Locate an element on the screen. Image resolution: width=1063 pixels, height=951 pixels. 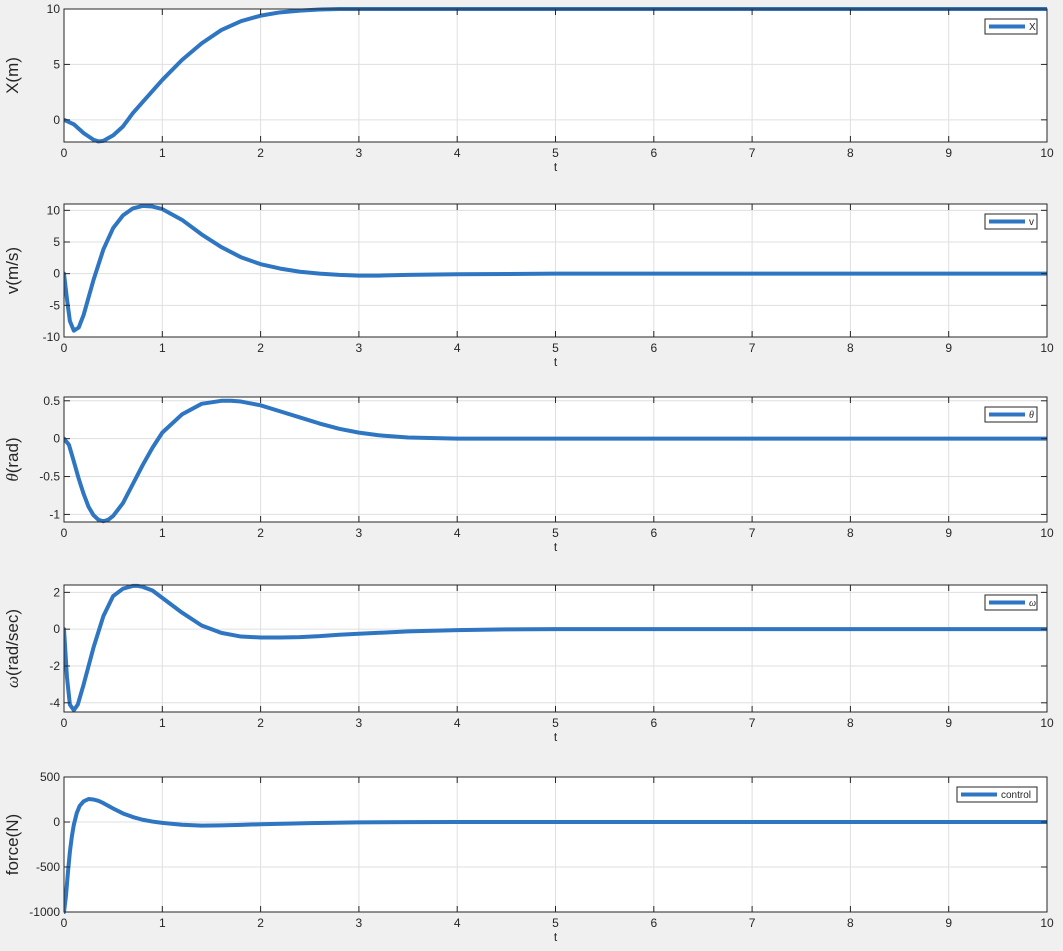
y-tick-label: -0.5 is located at coordinates (49, 477).